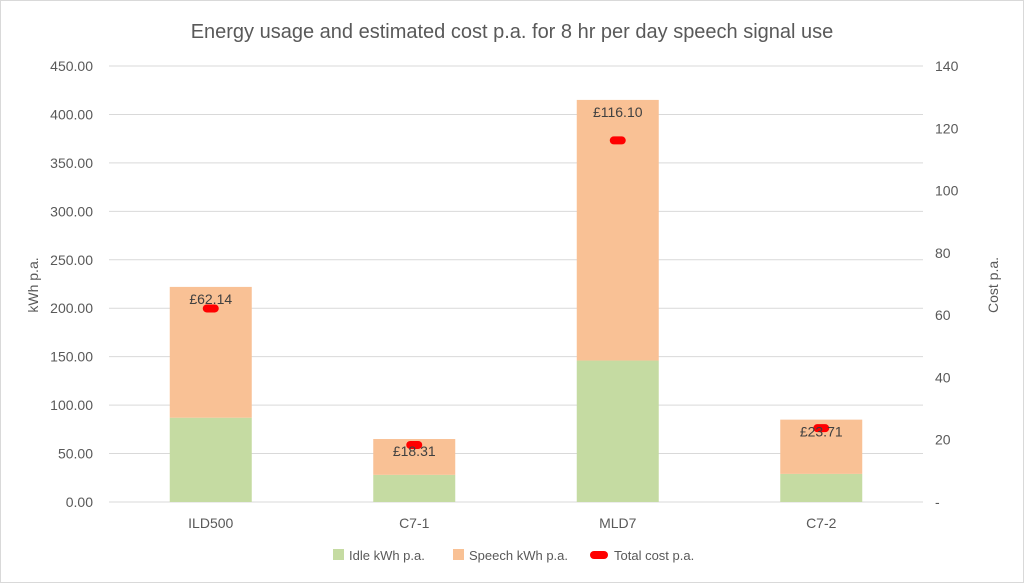 This screenshot has height=587, width=1024. What do you see at coordinates (943, 377) in the screenshot?
I see `y2-tick-label: 40` at bounding box center [943, 377].